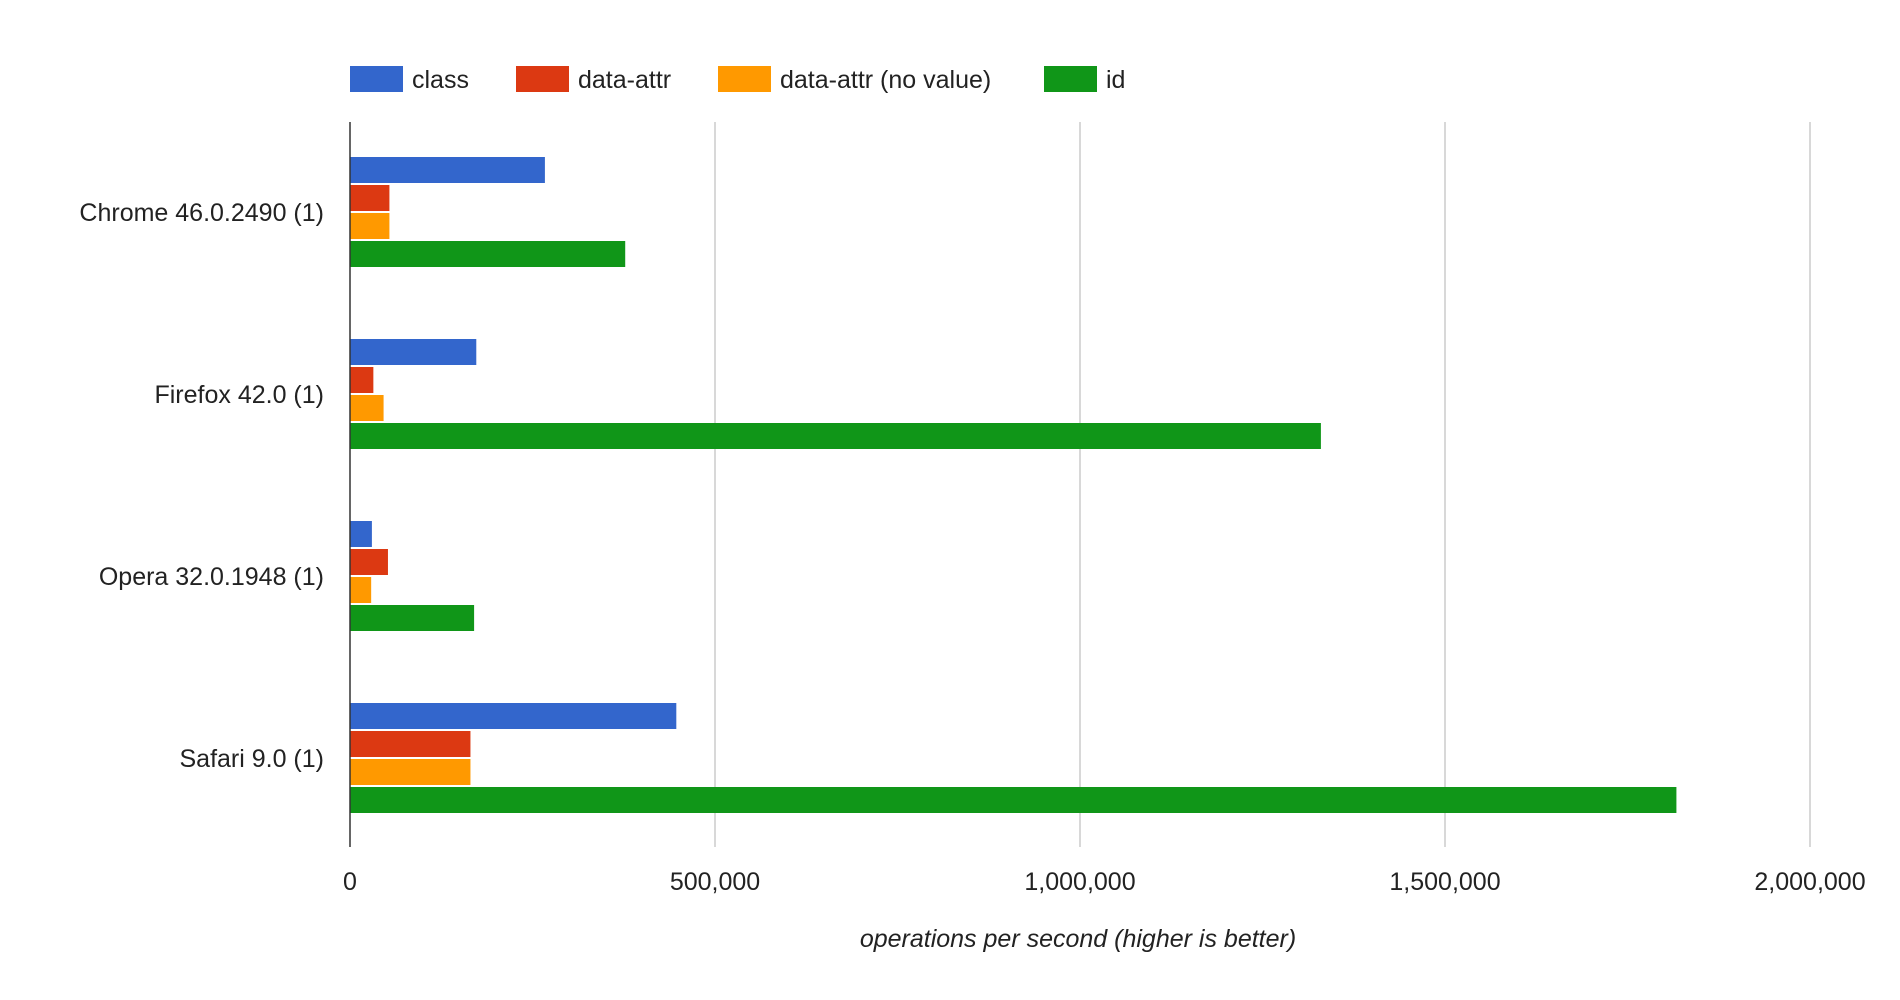 The height and width of the screenshot is (1000, 1900). I want to click on category-label-1: Firefox 42.0 (1), so click(239, 395).